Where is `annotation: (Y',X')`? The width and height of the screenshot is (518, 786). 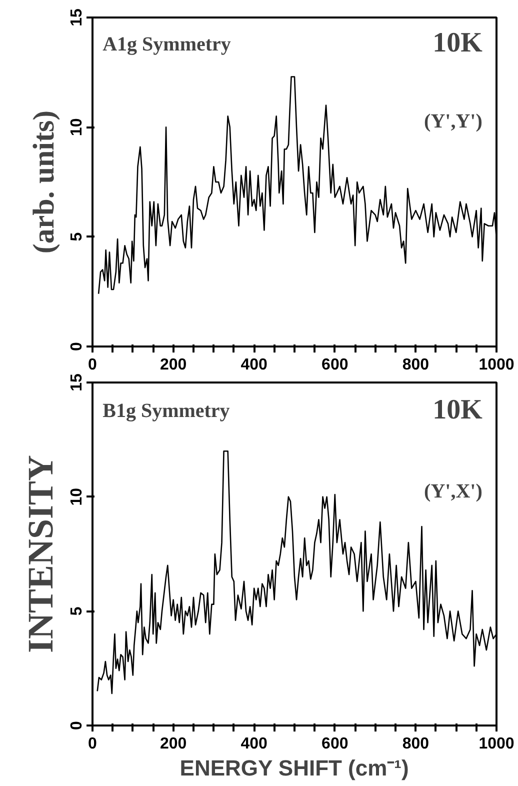
annotation: (Y',X') is located at coordinates (453, 491).